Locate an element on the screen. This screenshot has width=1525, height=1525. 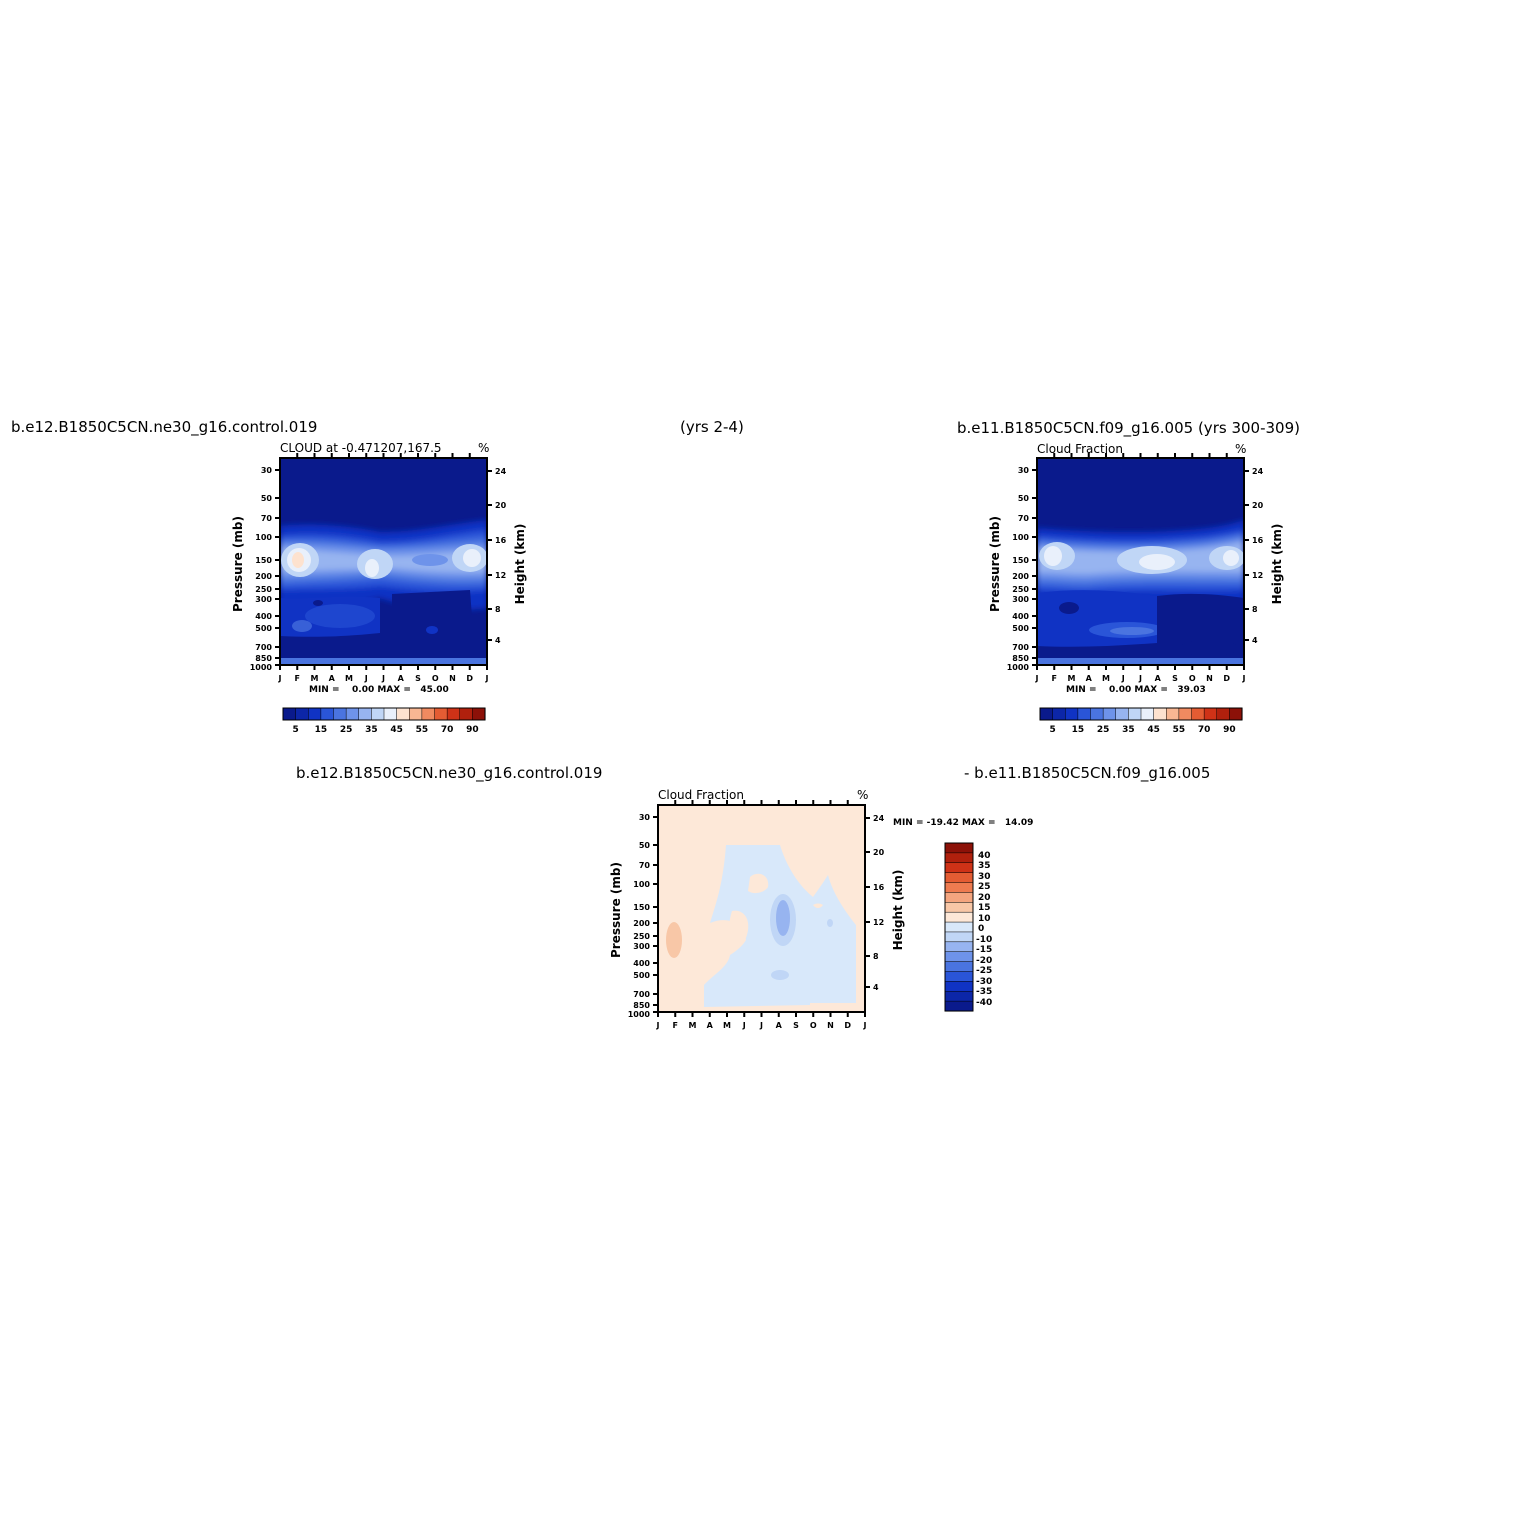
panel2-ytick: 250 is located at coordinates (1020, 589).